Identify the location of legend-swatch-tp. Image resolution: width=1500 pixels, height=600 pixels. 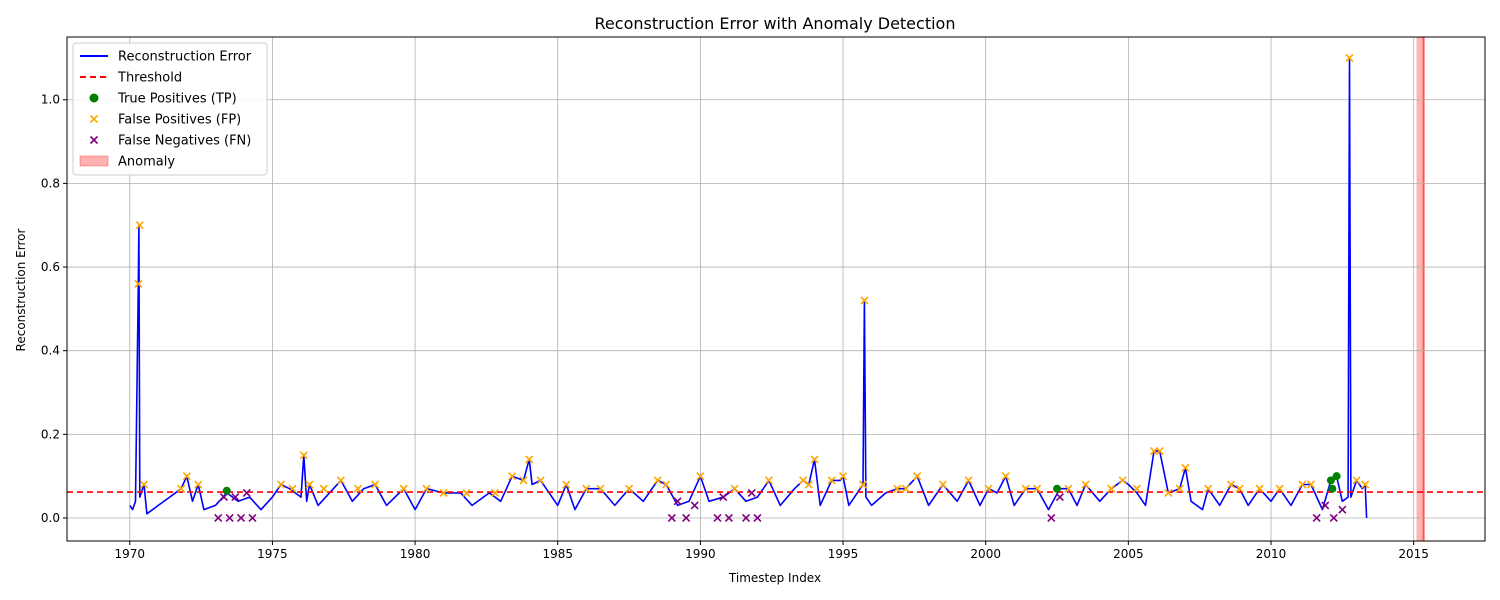
(94, 98).